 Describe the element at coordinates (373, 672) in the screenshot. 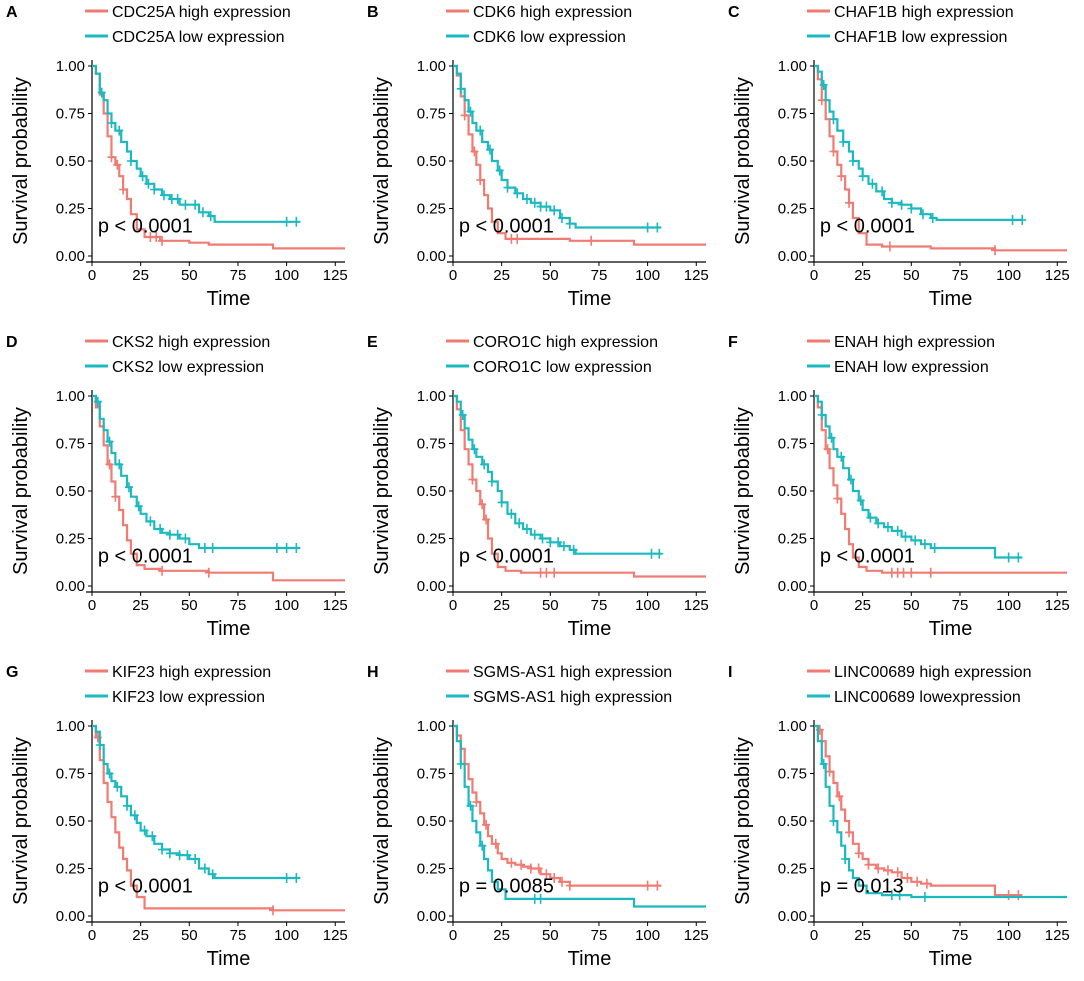

I see `panel-letter: H` at that location.